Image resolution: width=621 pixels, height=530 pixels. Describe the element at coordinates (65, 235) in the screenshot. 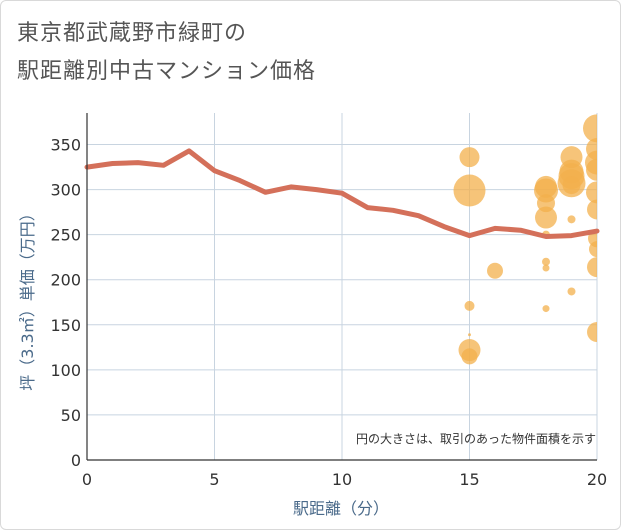

I see `y-tick-label: 250` at that location.